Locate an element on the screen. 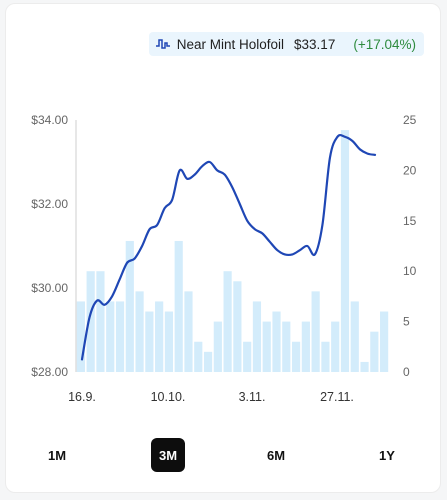  range-tab-6m: 6M is located at coordinates (276, 455).